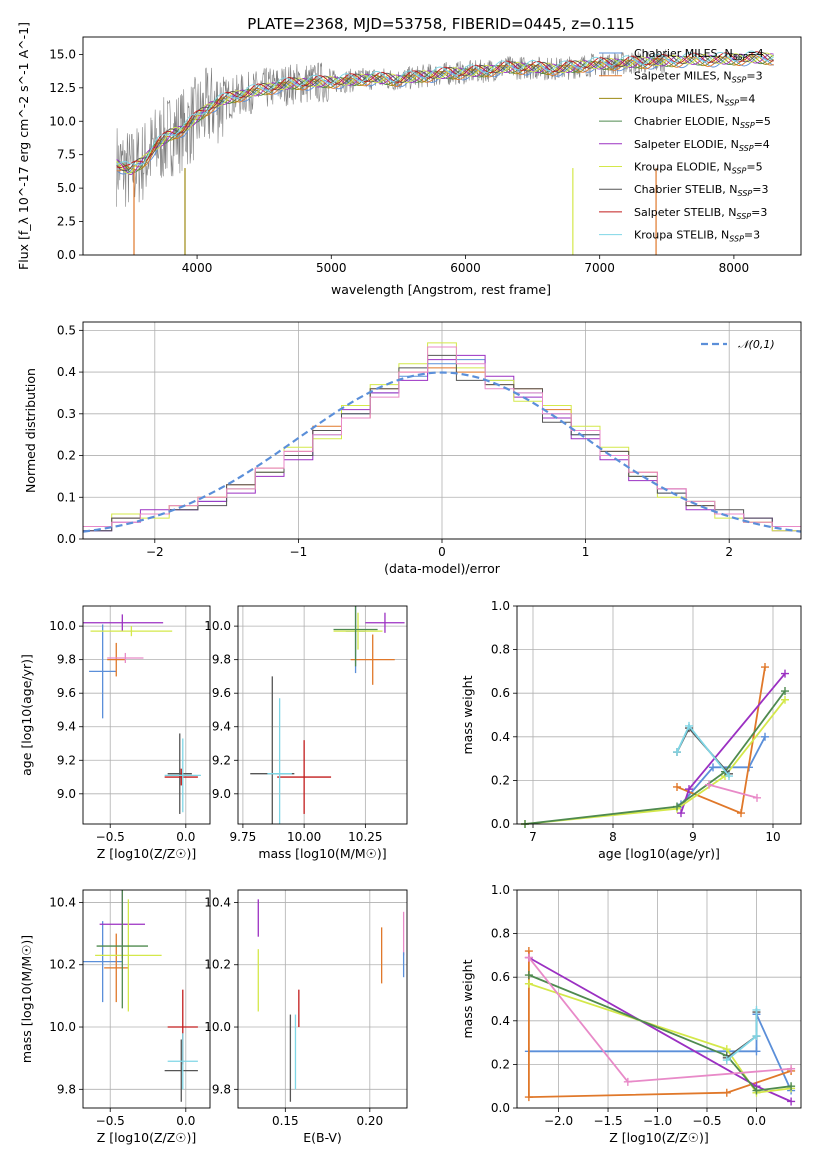 This screenshot has width=819, height=1170. I want to click on y-tick-label: 12.5, so click(62, 88).